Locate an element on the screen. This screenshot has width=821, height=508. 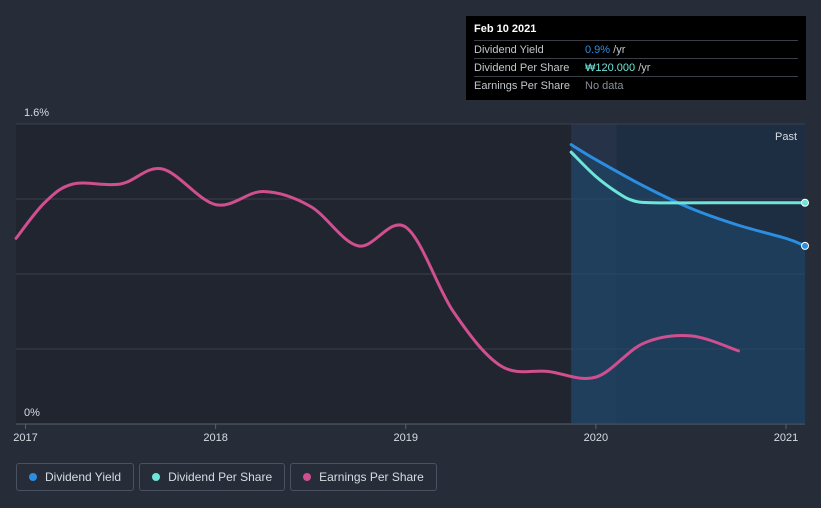
tooltip-row-earnings-per-share: Earnings Per Share No data is located at coordinates (636, 85).